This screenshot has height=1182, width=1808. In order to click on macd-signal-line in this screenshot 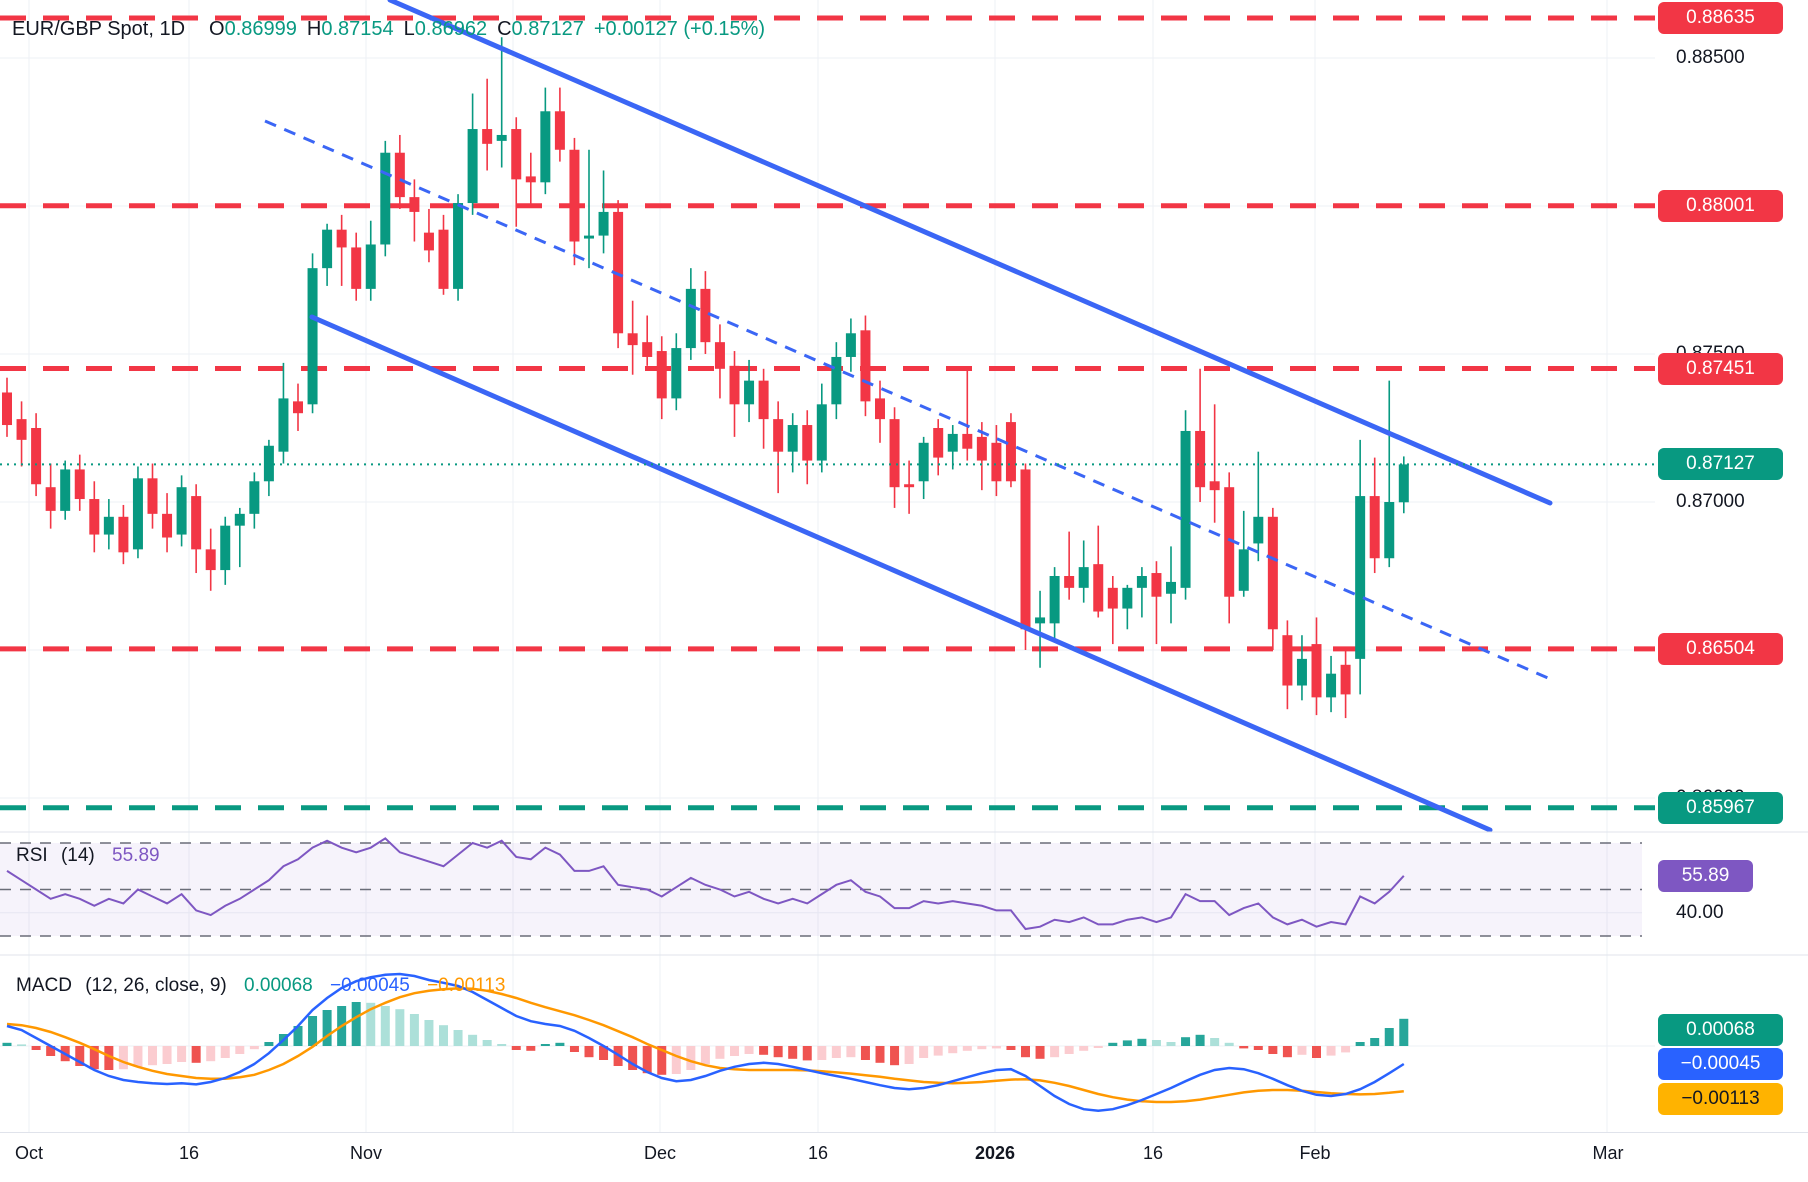, I will do `click(705, 1045)`.